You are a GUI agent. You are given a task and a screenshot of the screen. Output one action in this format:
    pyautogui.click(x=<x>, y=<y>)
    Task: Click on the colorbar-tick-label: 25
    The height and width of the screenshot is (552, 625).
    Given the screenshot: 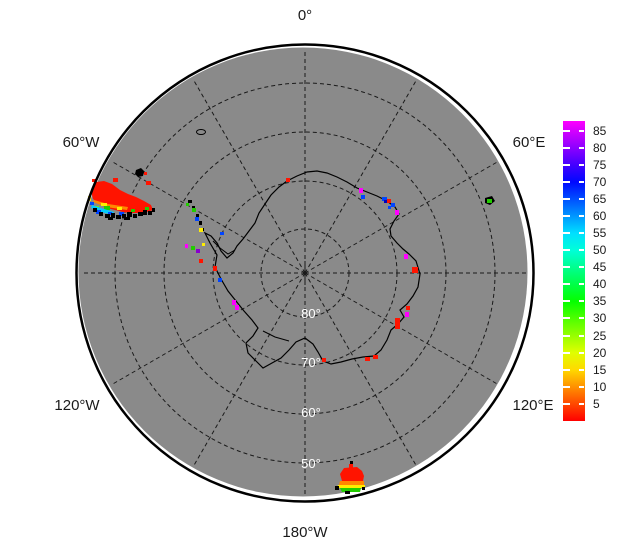 What is the action you would take?
    pyautogui.click(x=600, y=335)
    